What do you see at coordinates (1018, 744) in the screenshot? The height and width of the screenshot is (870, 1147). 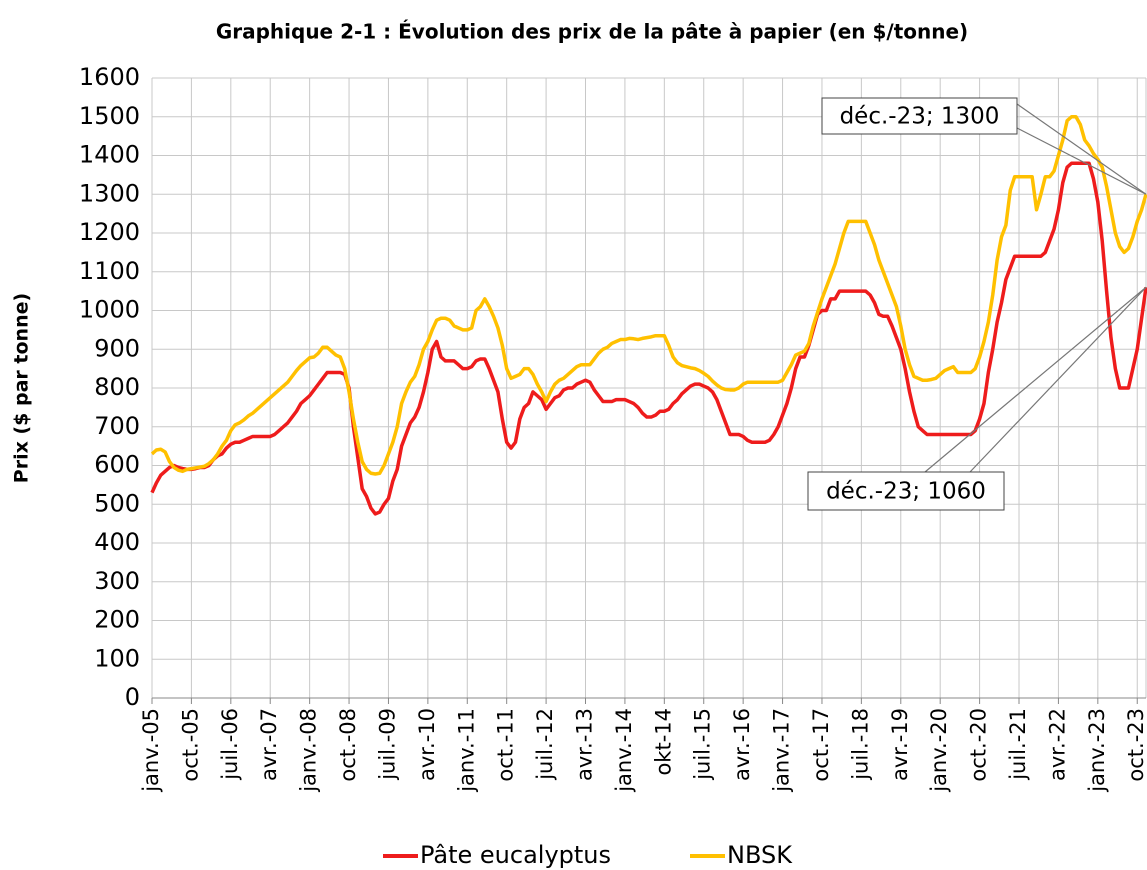 I see `x-tick-label: juil.-21` at bounding box center [1018, 744].